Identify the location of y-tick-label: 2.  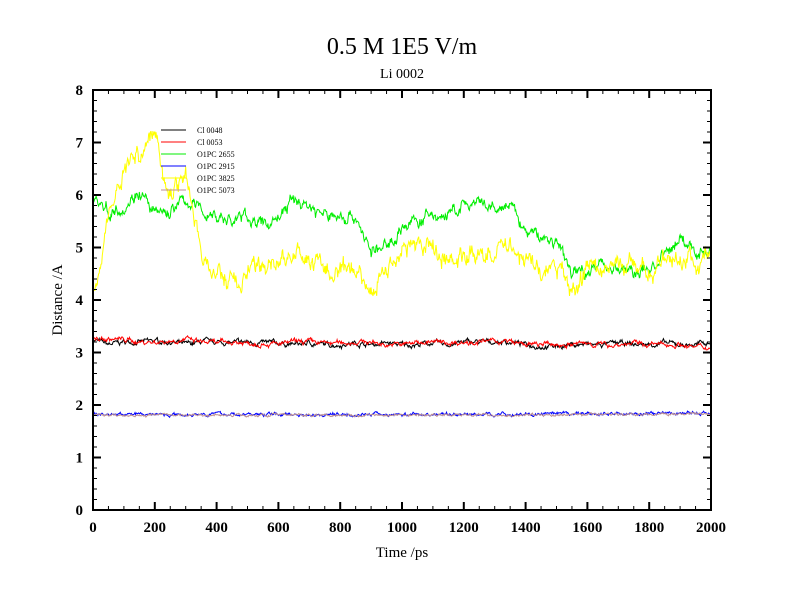
(80, 406).